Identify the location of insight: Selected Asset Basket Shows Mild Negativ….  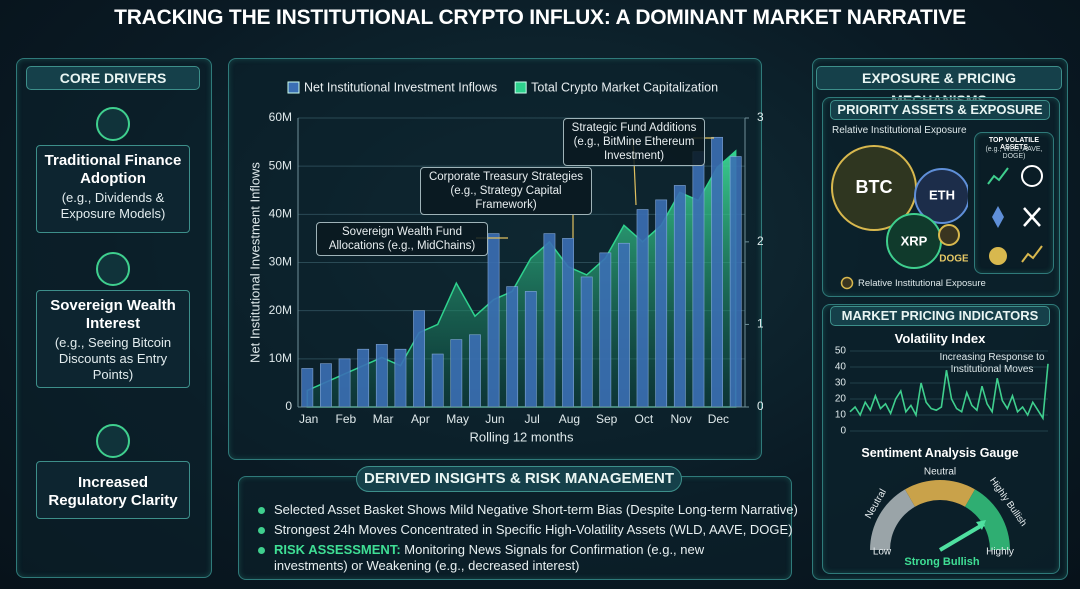
(528, 509).